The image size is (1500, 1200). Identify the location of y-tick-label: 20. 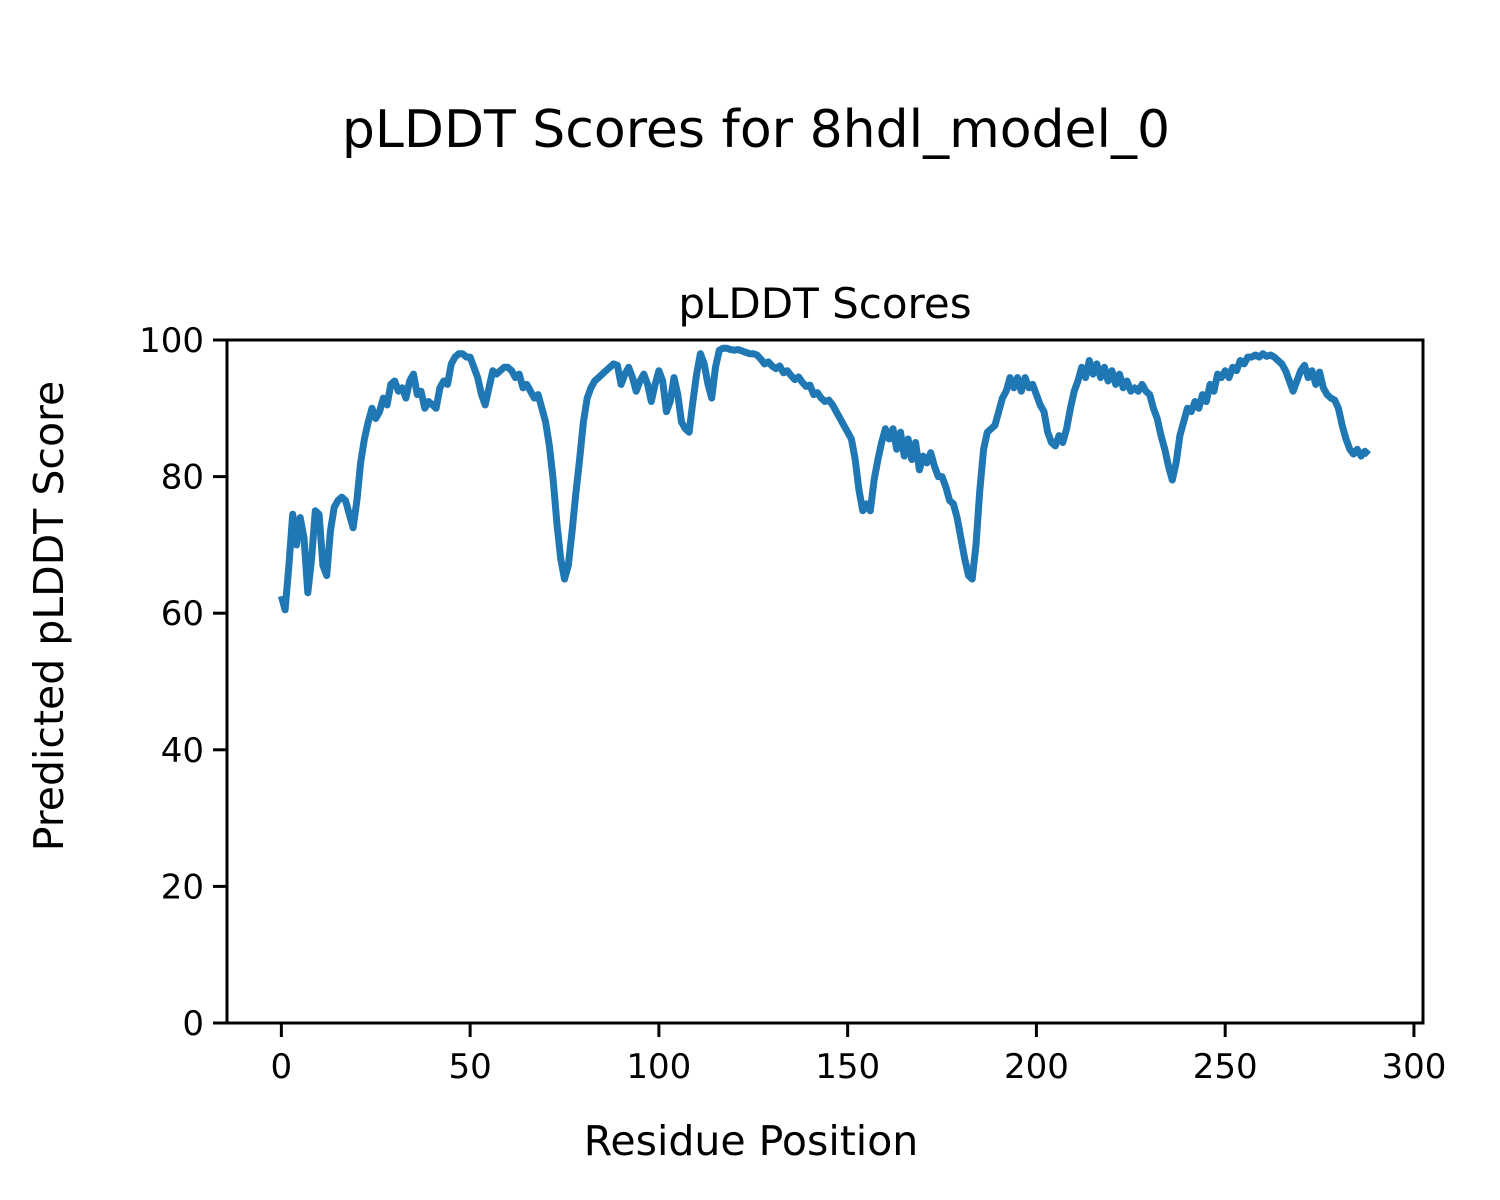
(182, 887).